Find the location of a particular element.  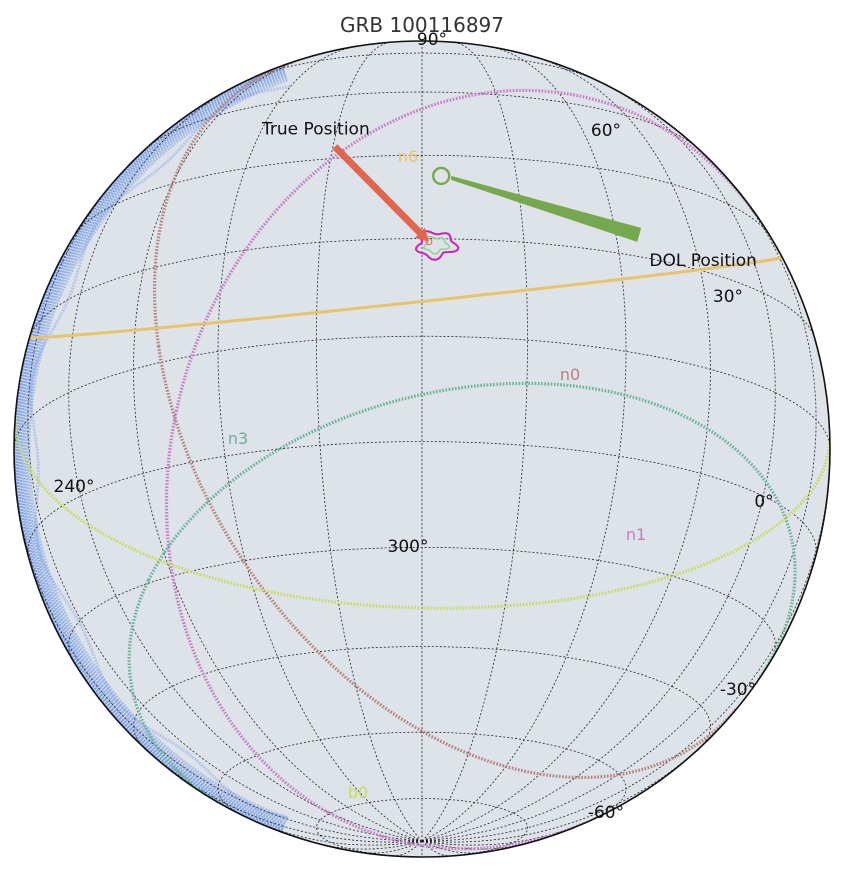

true-position-arrow is located at coordinates (378, 190).